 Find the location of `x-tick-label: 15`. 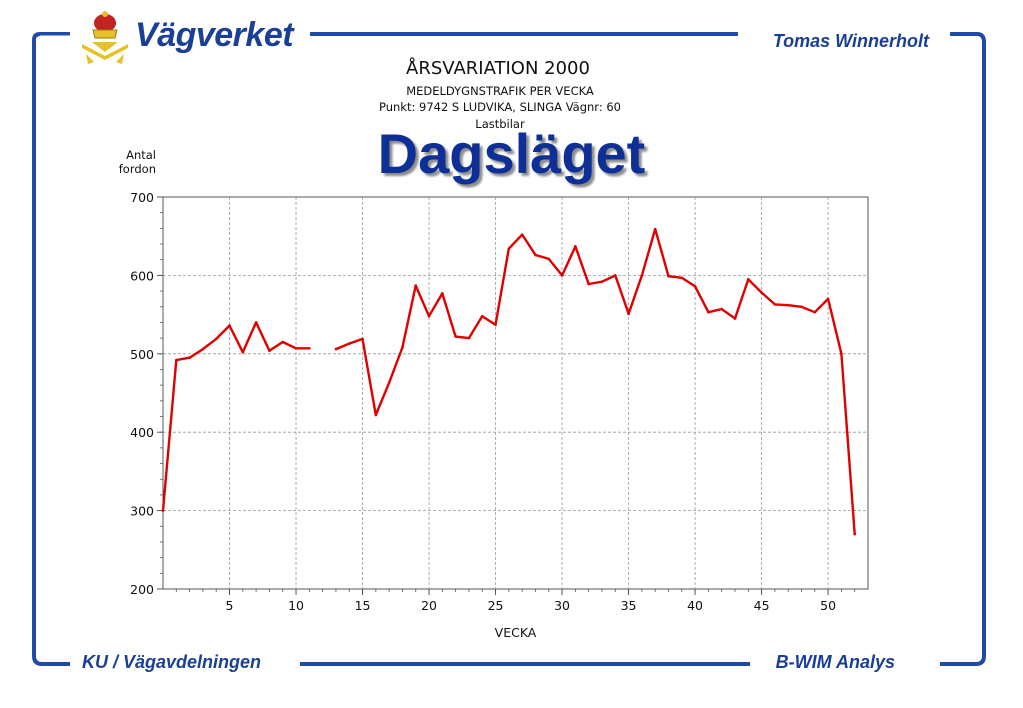

x-tick-label: 15 is located at coordinates (363, 605).